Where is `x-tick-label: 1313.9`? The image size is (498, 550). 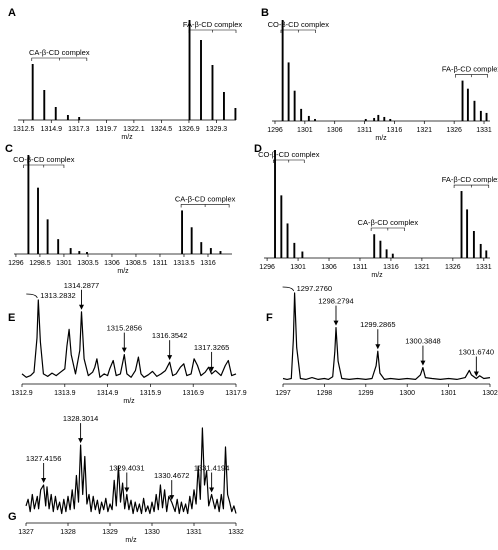
x-tick-label: 1313.9 is located at coordinates (65, 393).